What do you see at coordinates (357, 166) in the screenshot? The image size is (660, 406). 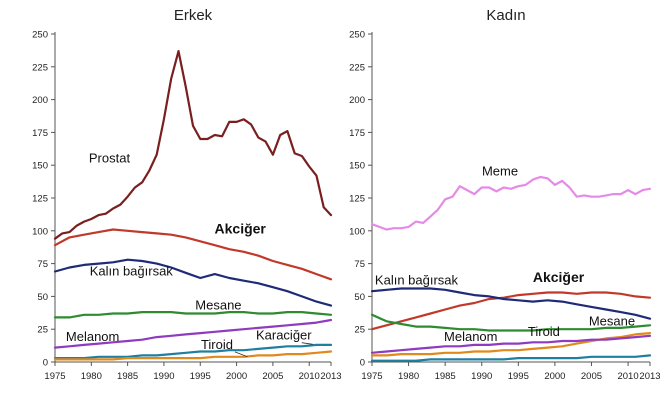 I see `kadin-y-tick-label: 150` at bounding box center [357, 166].